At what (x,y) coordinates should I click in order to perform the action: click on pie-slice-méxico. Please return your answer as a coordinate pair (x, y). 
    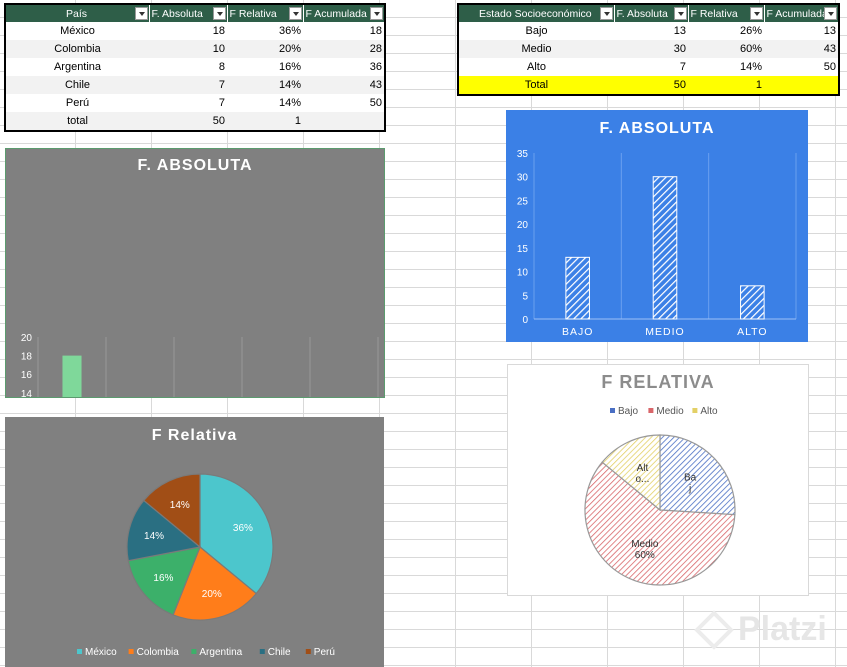
    Looking at the image, I should click on (236, 534).